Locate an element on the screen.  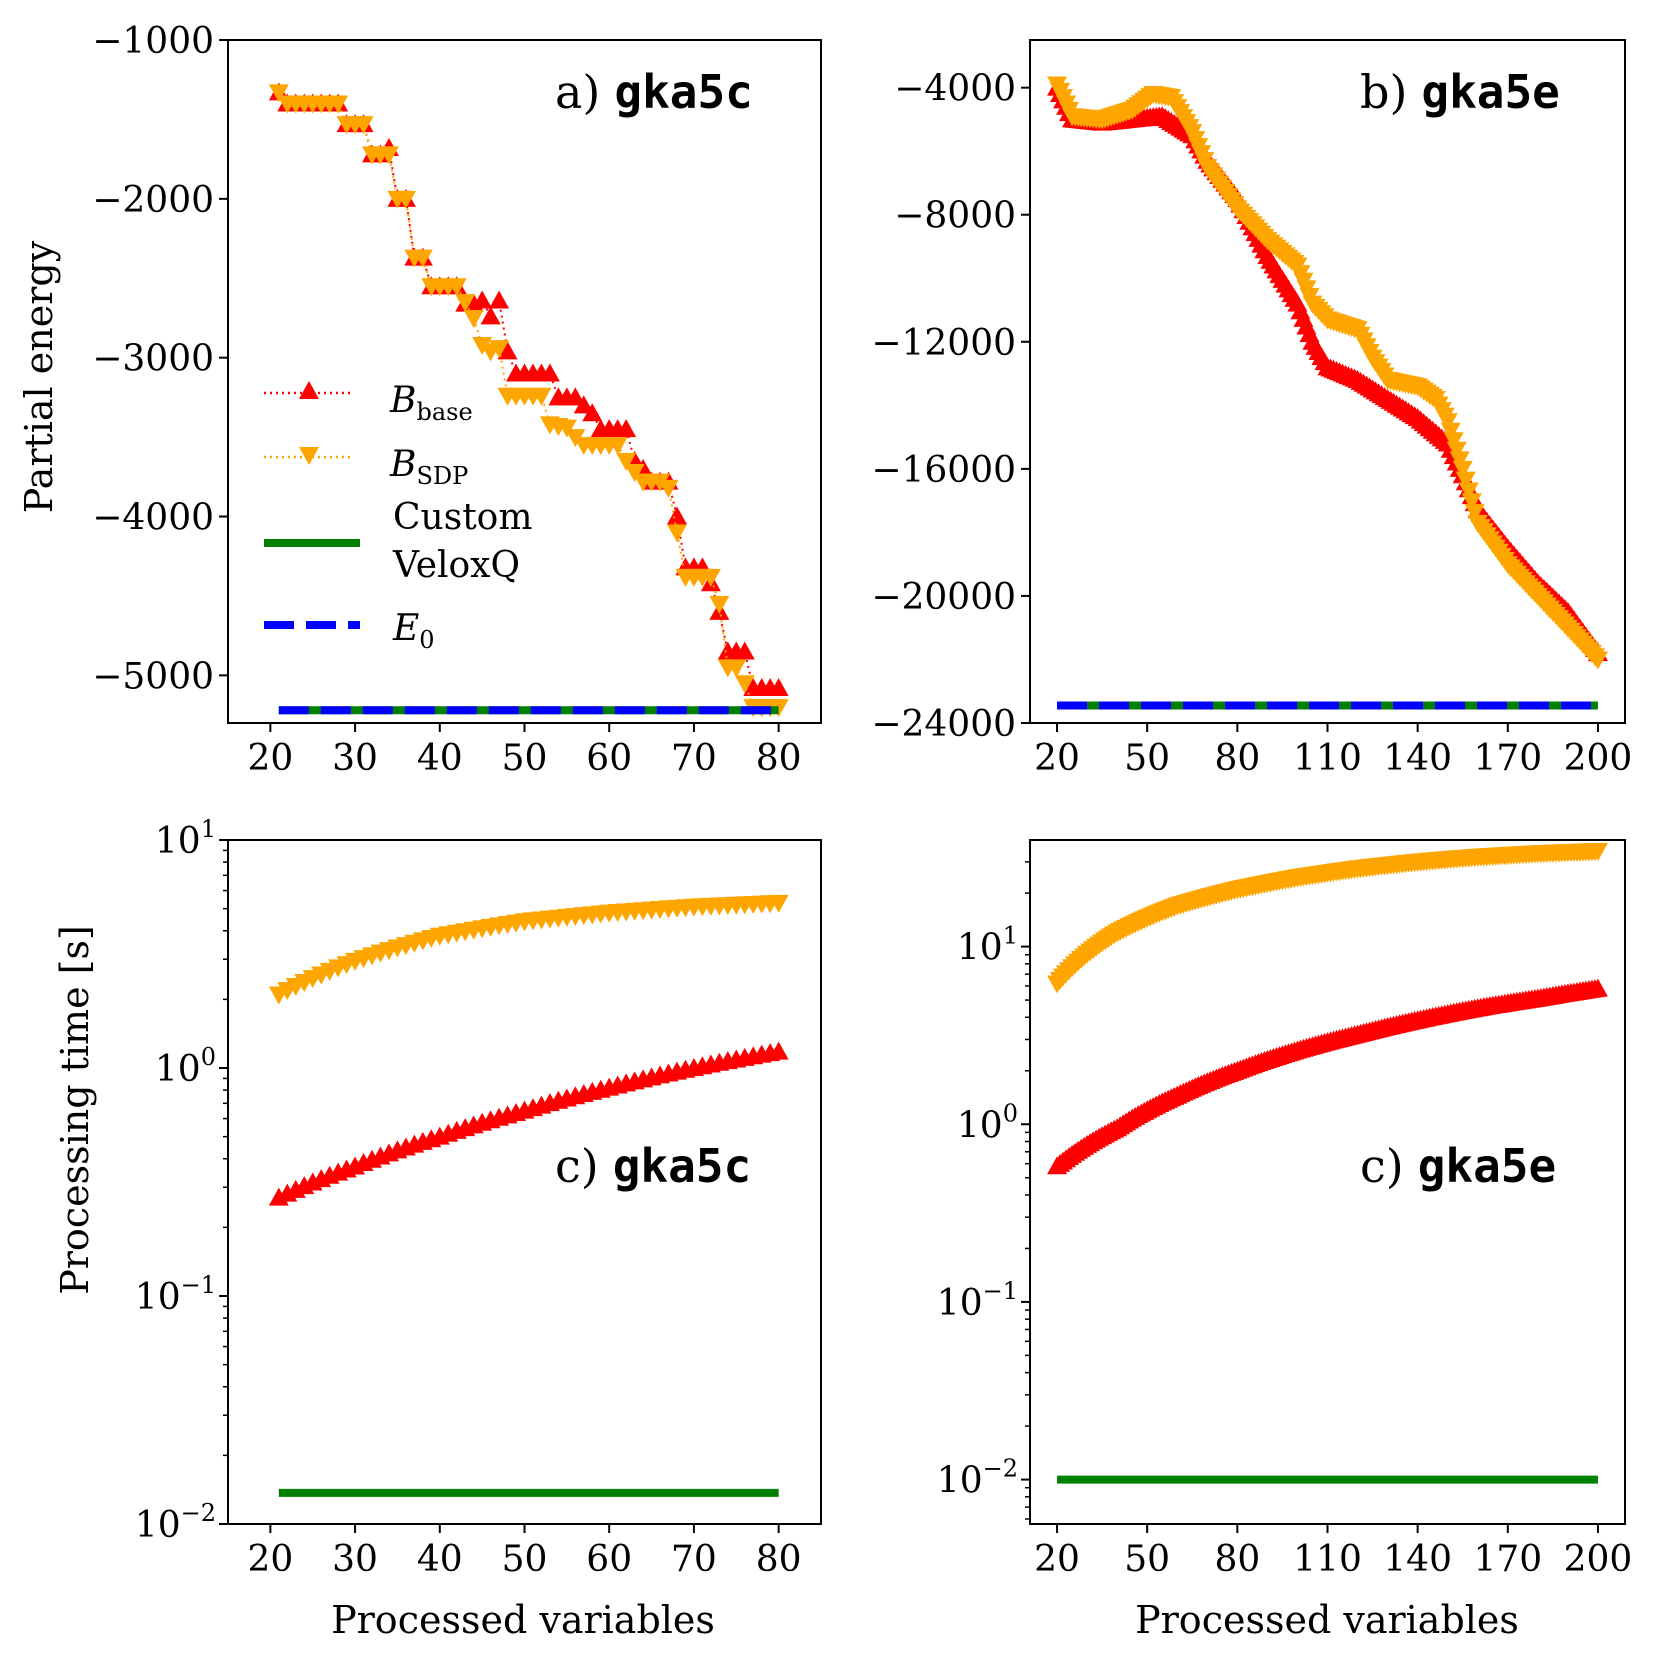
legend-b-base-label: B is located at coordinates (402, 400).